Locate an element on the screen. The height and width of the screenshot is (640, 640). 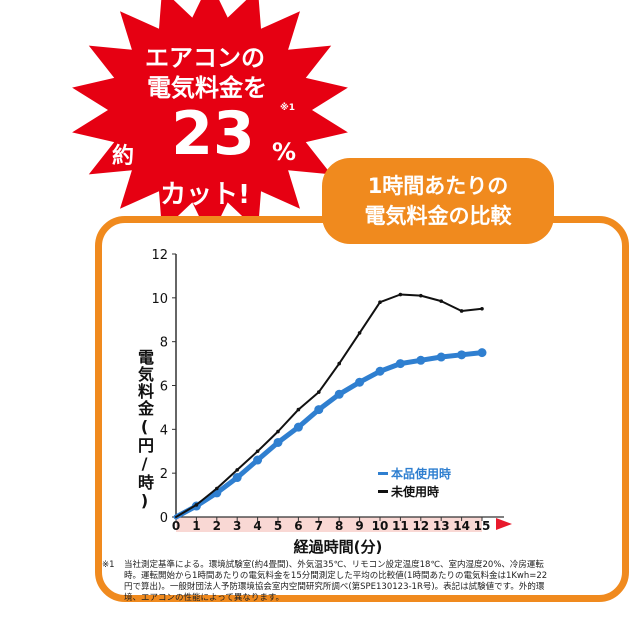
x-tick-label: 8 is located at coordinates (339, 526).